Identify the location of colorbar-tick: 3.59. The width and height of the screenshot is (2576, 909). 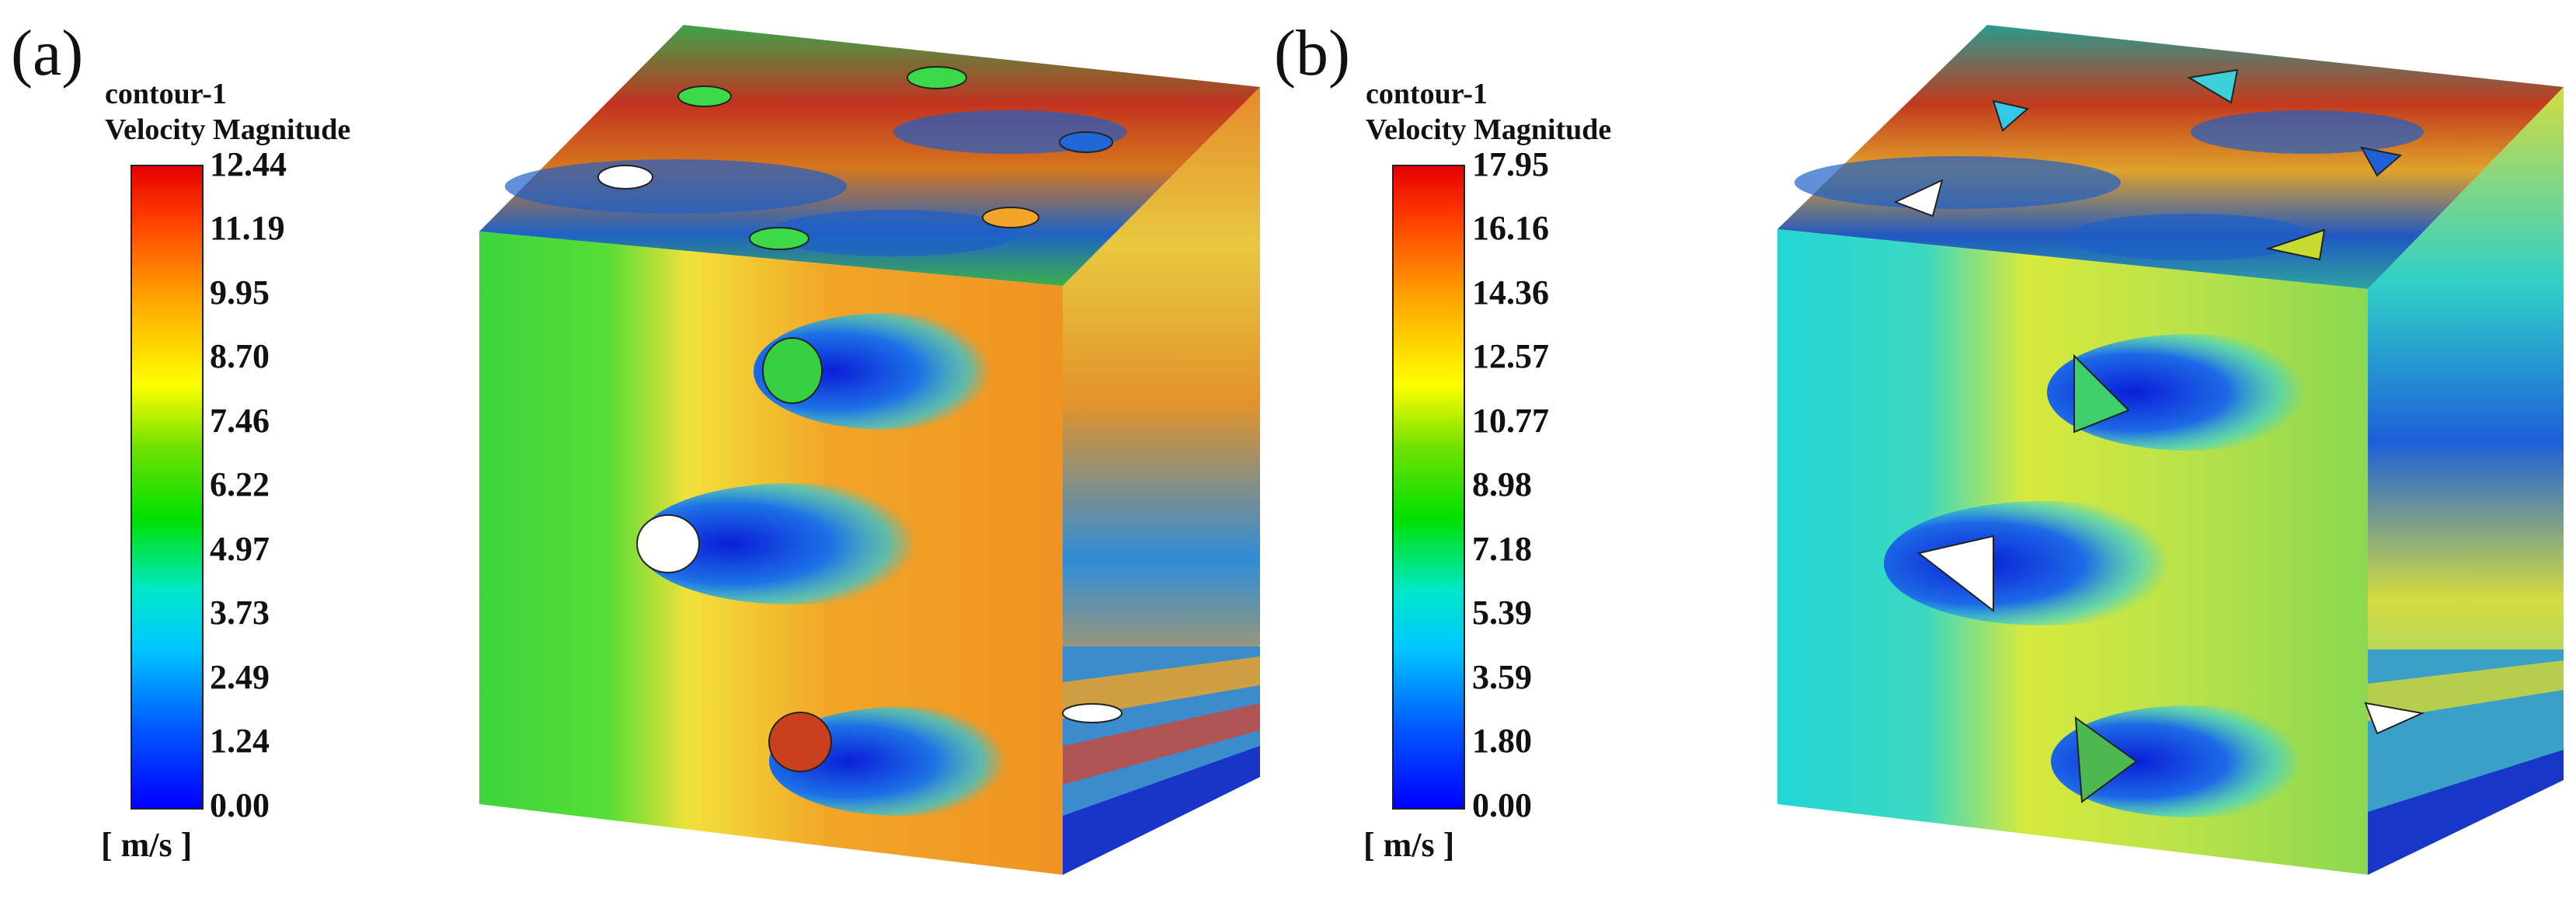
(1502, 677).